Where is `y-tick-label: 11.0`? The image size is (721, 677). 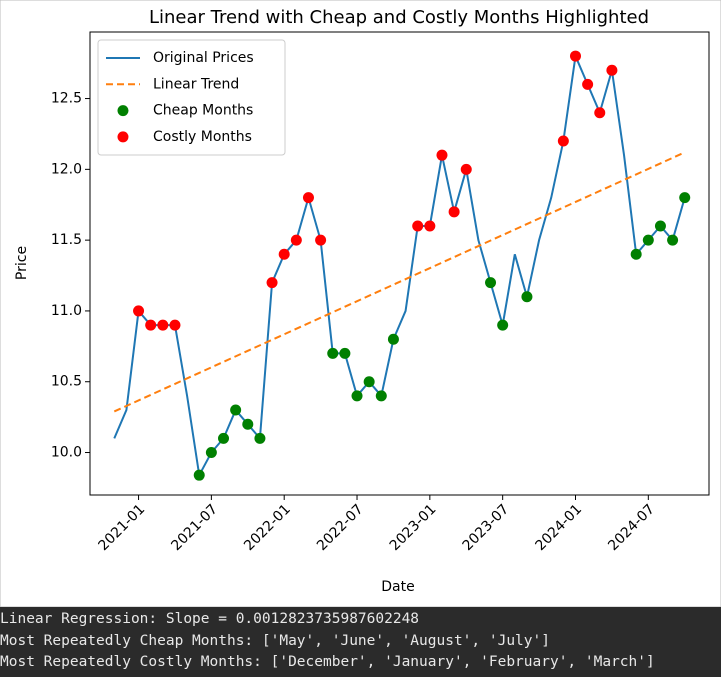 y-tick-label: 11.0 is located at coordinates (66, 311).